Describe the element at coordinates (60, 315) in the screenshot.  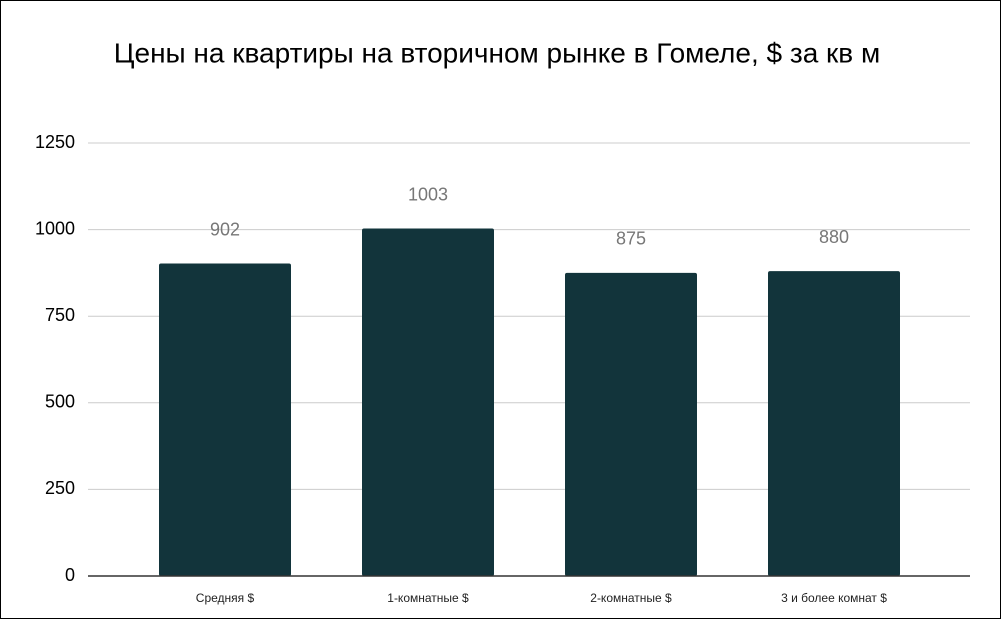
I see `y-tick-label: 750` at that location.